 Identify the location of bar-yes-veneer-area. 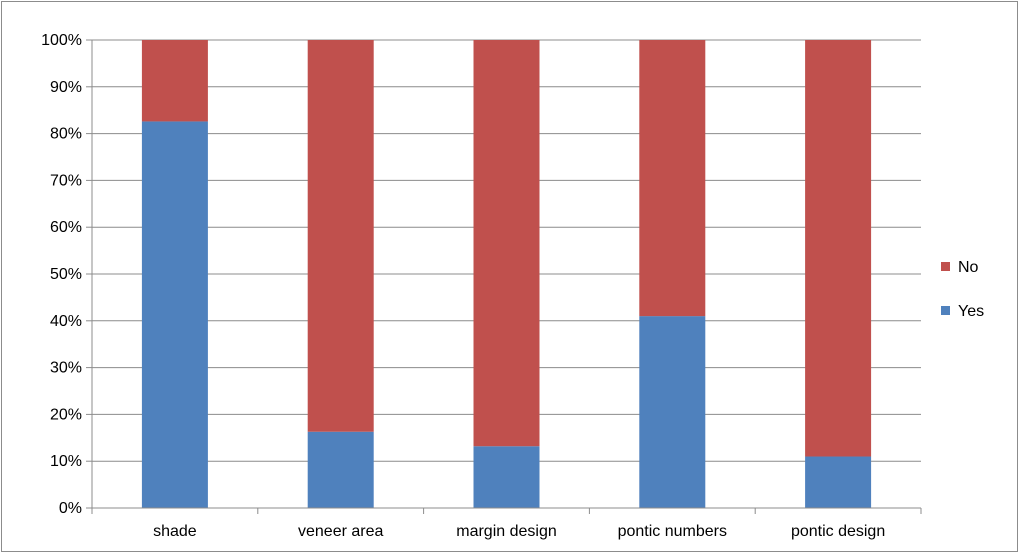
(340, 469).